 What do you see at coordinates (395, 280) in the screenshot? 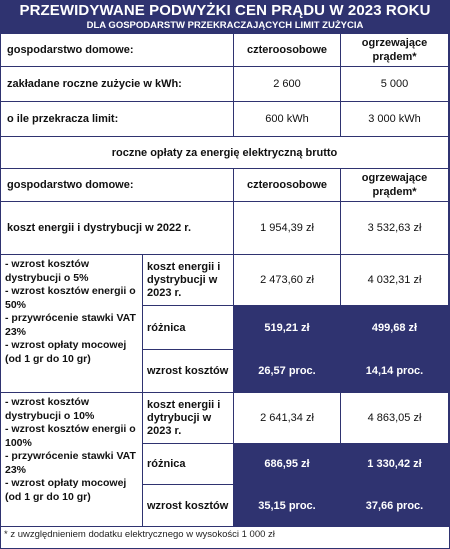
I see `scenario1-cost-b: 4 032,31 zł` at bounding box center [395, 280].